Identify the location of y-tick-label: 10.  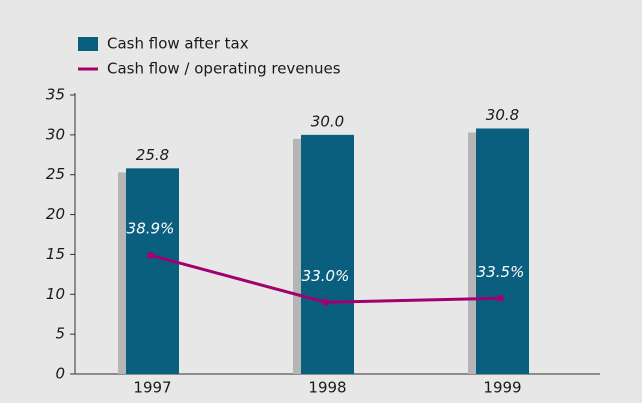
(55, 294).